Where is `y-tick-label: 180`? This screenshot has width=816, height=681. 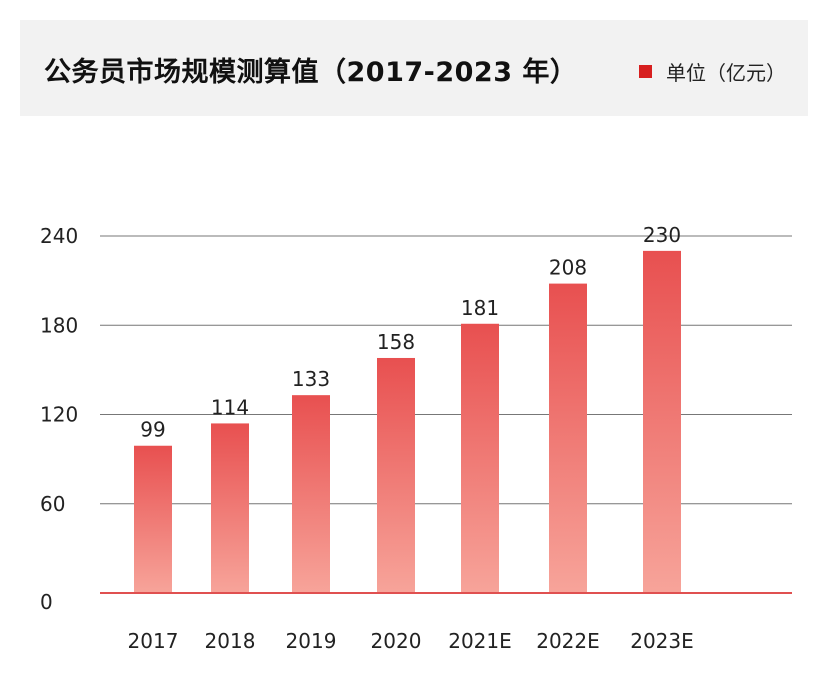
y-tick-label: 180 is located at coordinates (59, 325).